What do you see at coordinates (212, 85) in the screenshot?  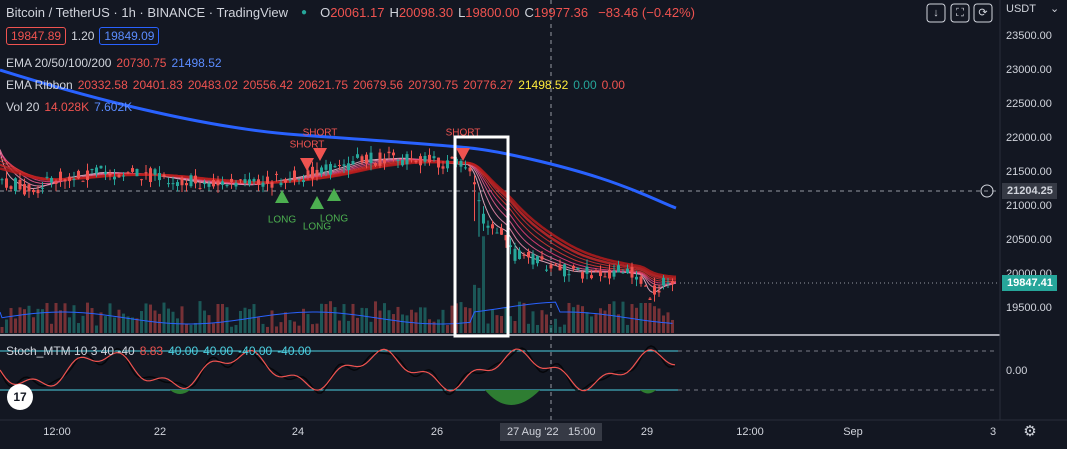 I see `indicator-value: 20483.02` at bounding box center [212, 85].